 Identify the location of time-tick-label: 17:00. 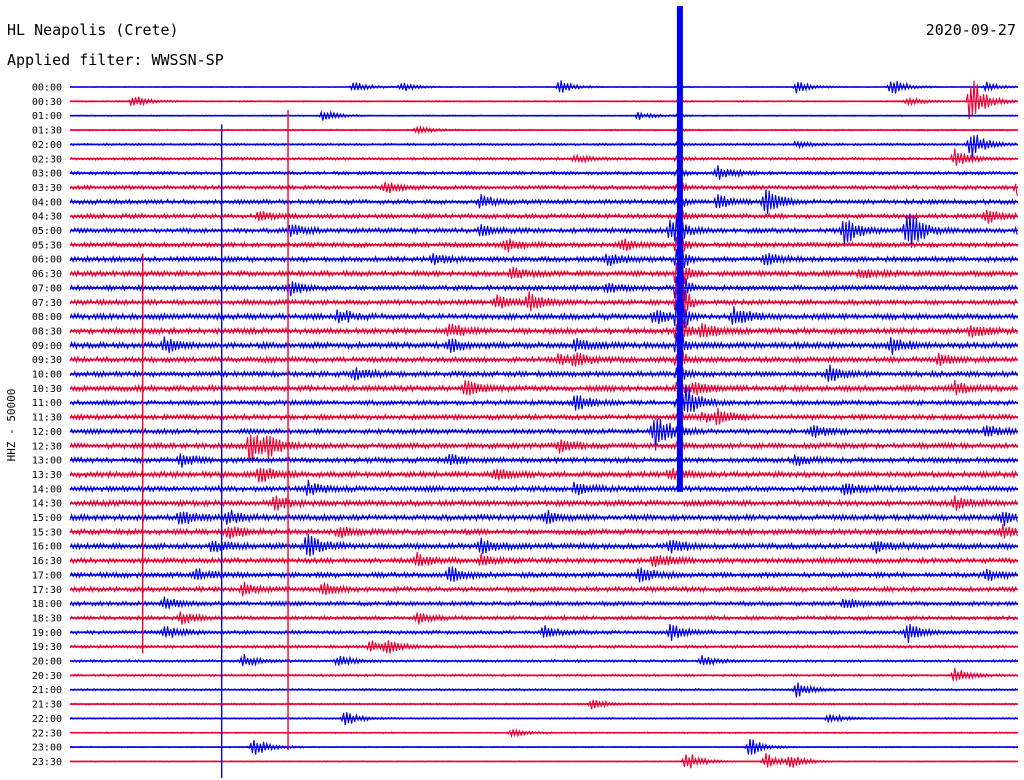
(47, 575).